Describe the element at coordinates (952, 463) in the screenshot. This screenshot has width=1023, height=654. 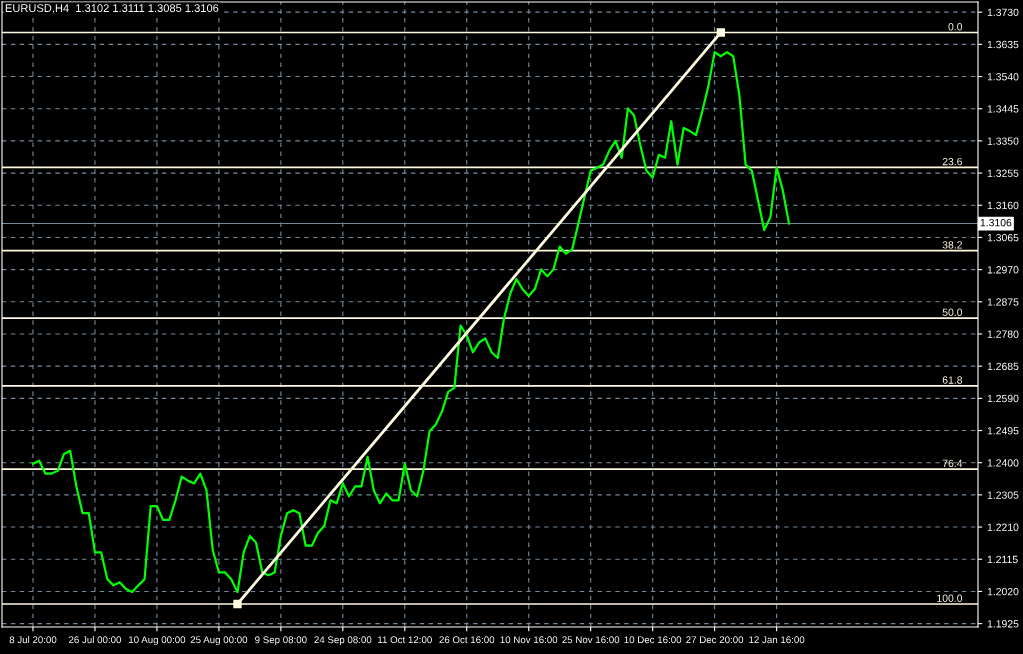
I see `annotation: 76.4` at that location.